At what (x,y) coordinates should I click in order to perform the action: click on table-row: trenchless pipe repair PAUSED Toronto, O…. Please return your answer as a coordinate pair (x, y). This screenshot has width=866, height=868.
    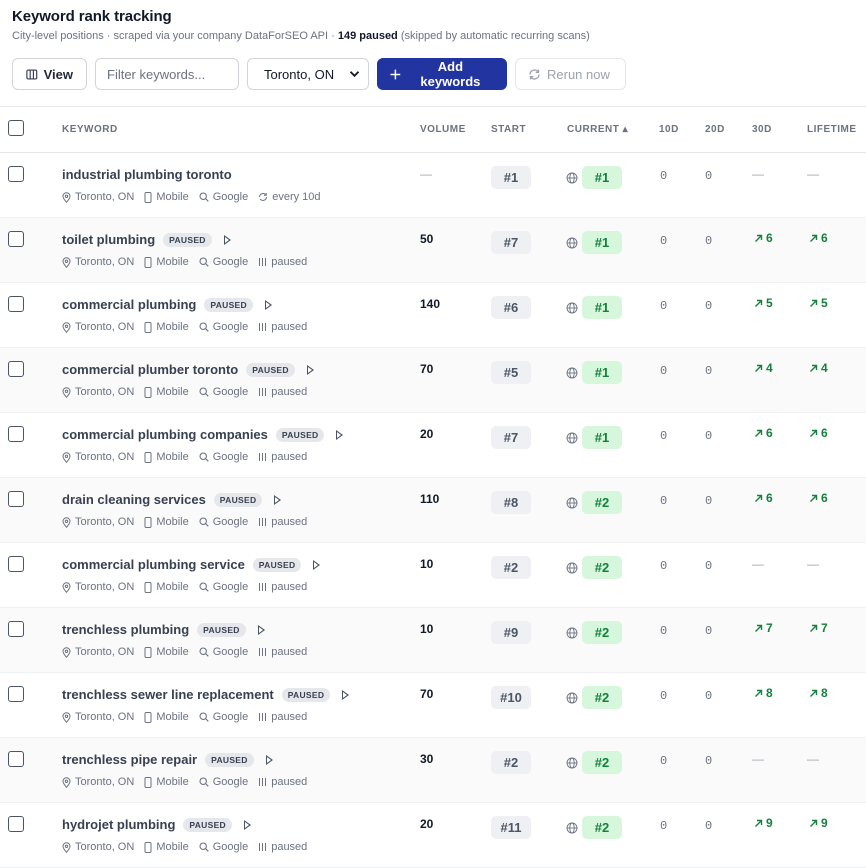
    Looking at the image, I should click on (433, 770).